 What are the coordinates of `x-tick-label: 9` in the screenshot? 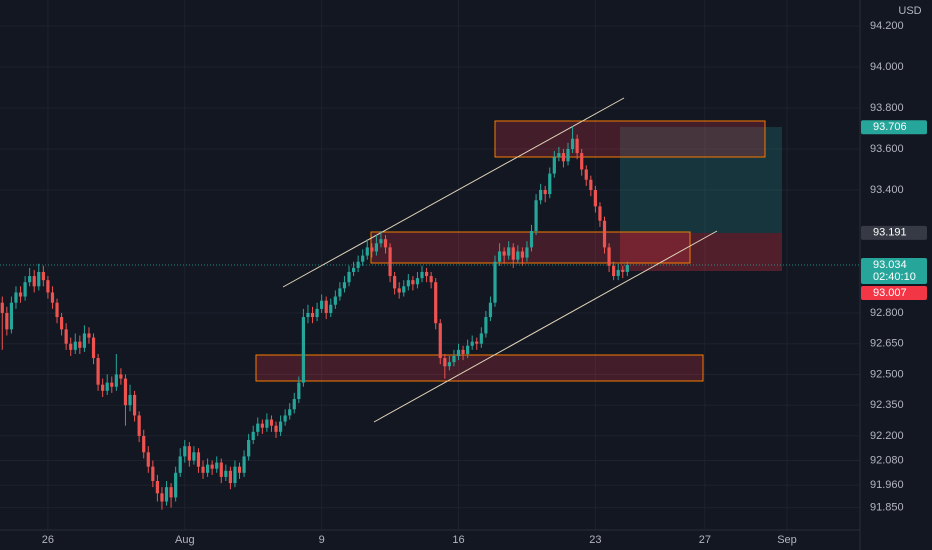 It's located at (322, 540).